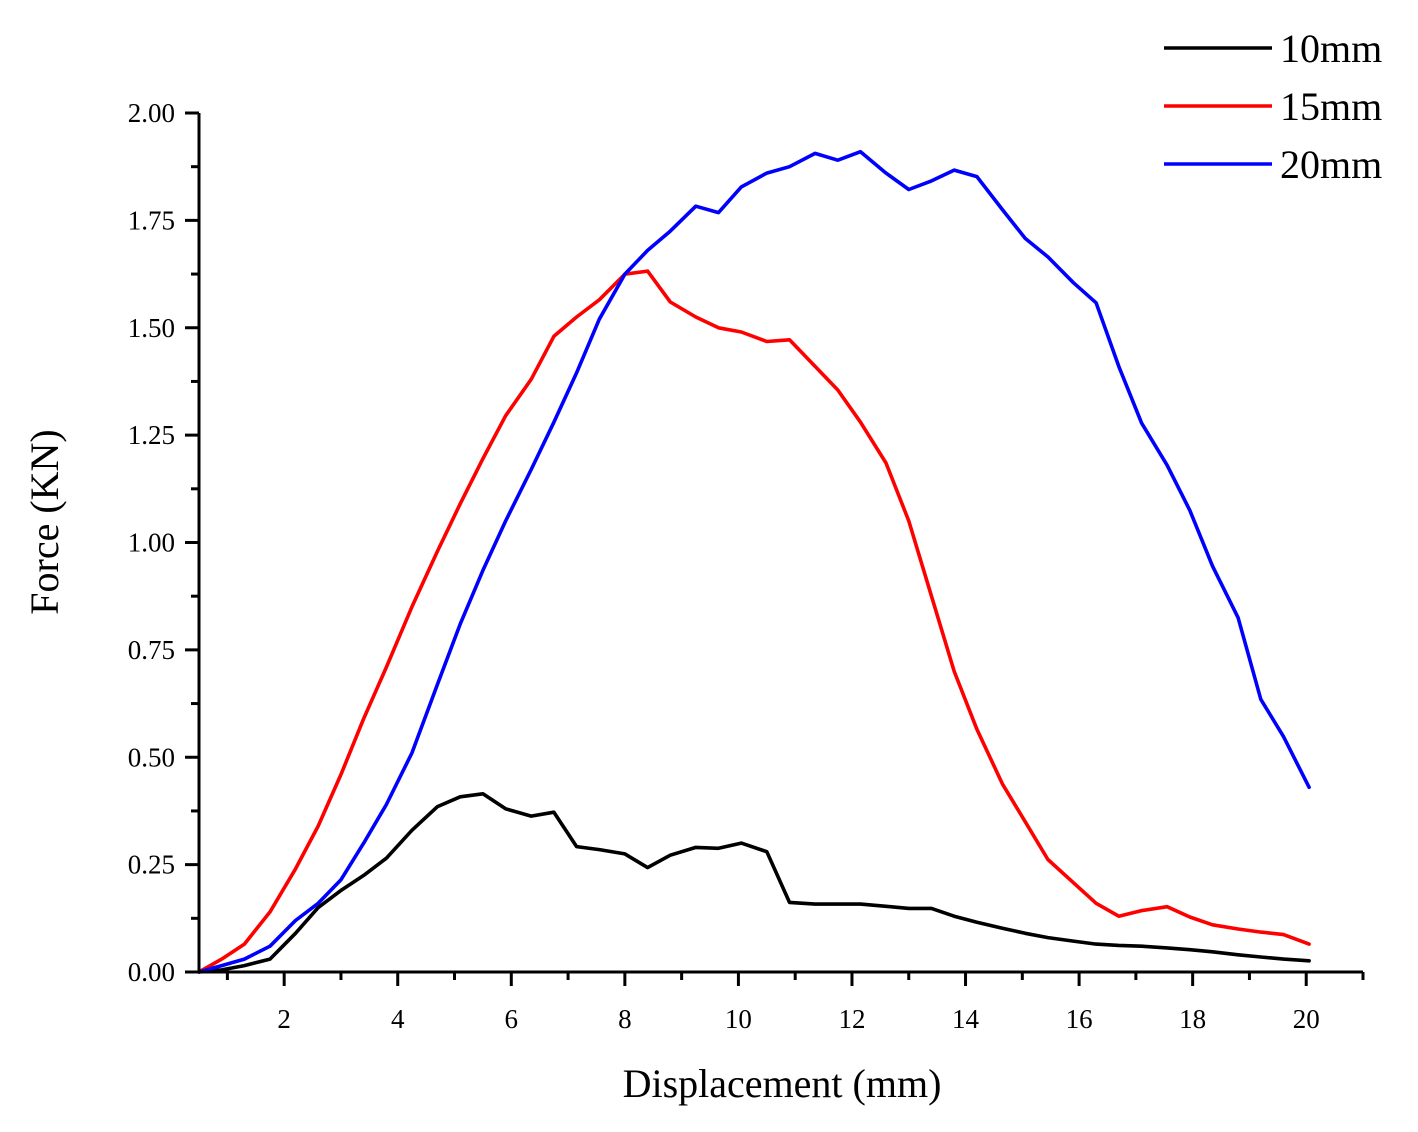 The width and height of the screenshot is (1418, 1132). What do you see at coordinates (1331, 48) in the screenshot?
I see `legend-label-10mm: 10mm` at bounding box center [1331, 48].